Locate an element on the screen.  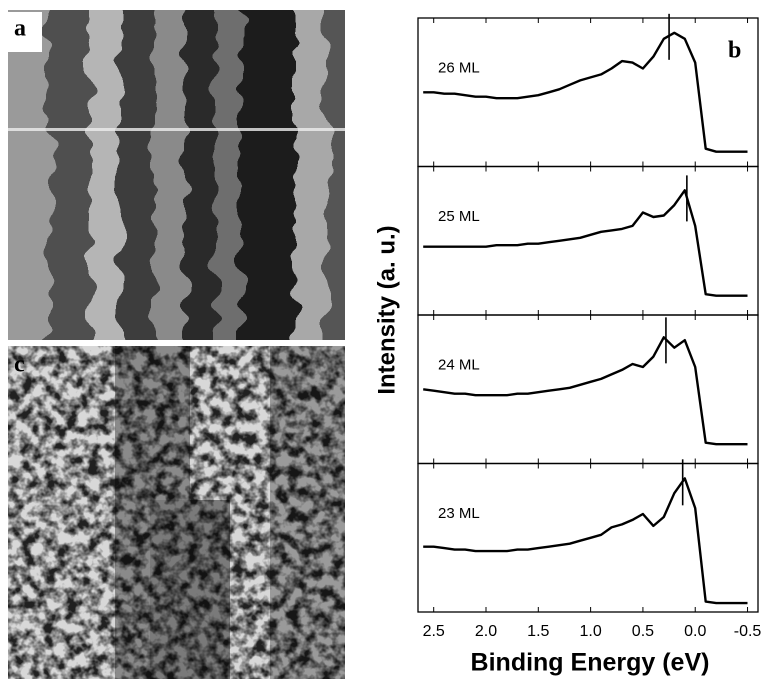
x-tick-label: 2.5 is located at coordinates (434, 631).